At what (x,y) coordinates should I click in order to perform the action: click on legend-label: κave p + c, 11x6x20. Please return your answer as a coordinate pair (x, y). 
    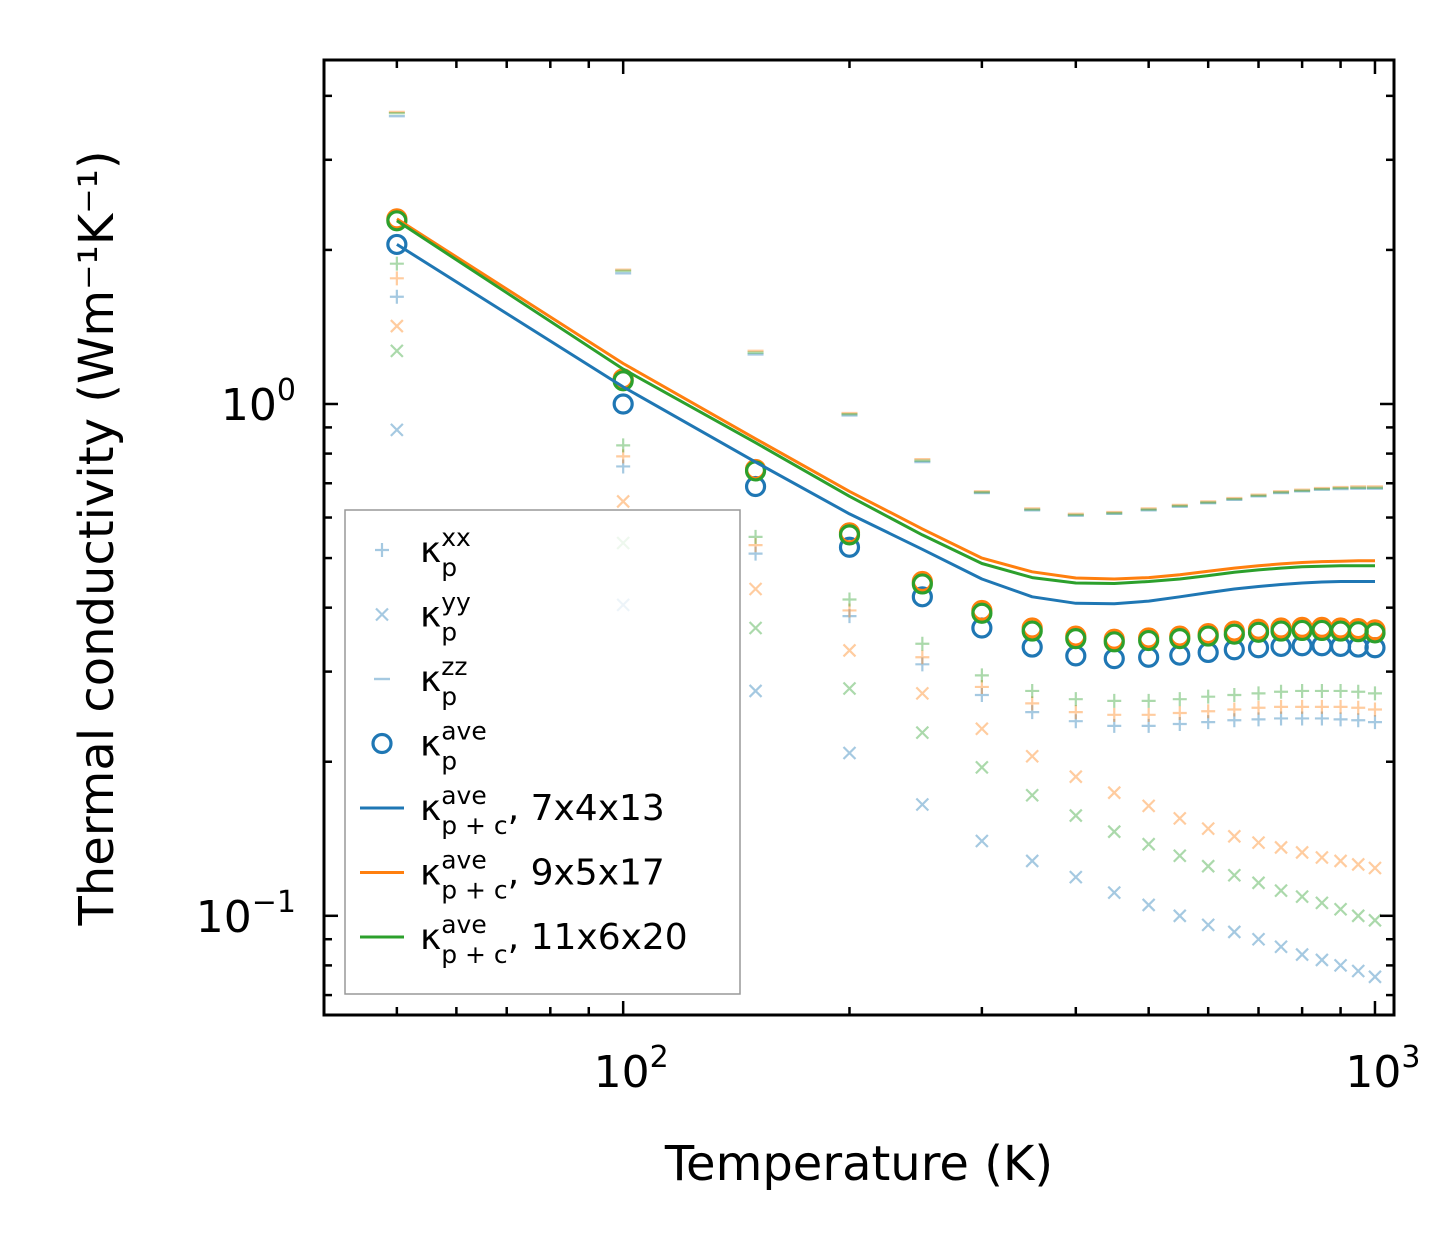
    Looking at the image, I should click on (554, 939).